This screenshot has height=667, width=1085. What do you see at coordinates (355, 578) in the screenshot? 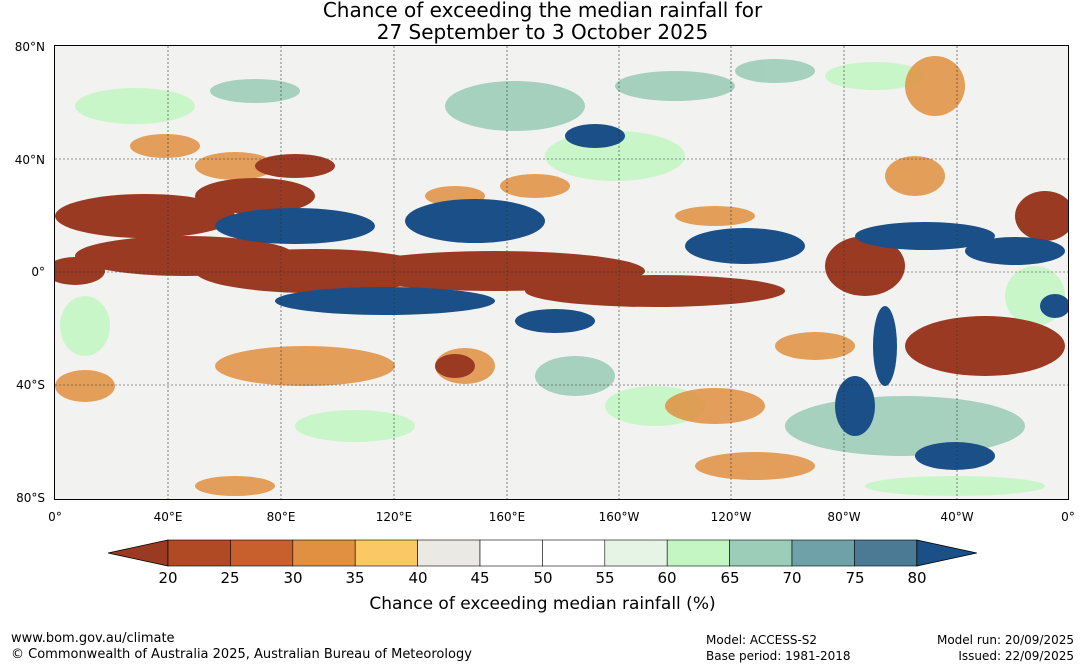
I see `colorbar-tick-35: 35` at bounding box center [355, 578].